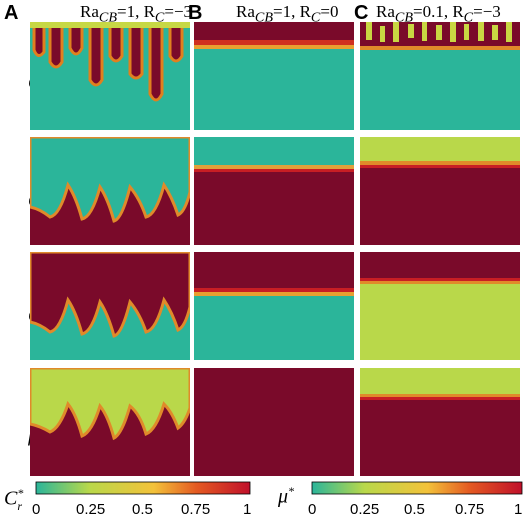 Image resolution: width=526 pixels, height=521 pixels. Describe the element at coordinates (274, 306) in the screenshot. I see `panel-b-cc` at that location.